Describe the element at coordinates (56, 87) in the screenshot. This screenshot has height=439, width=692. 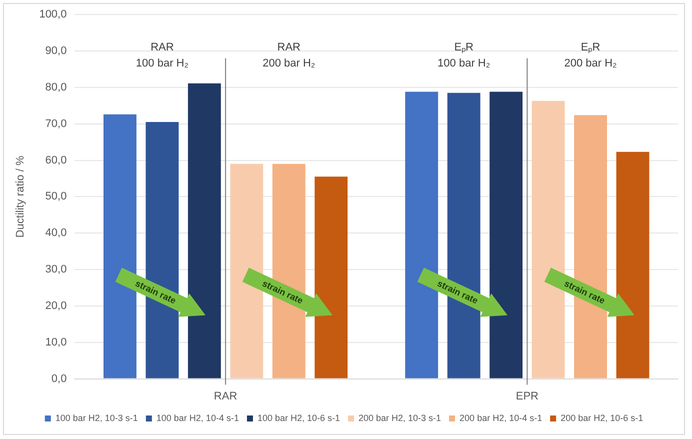
I see `y-tick-label: 80,0` at that location.